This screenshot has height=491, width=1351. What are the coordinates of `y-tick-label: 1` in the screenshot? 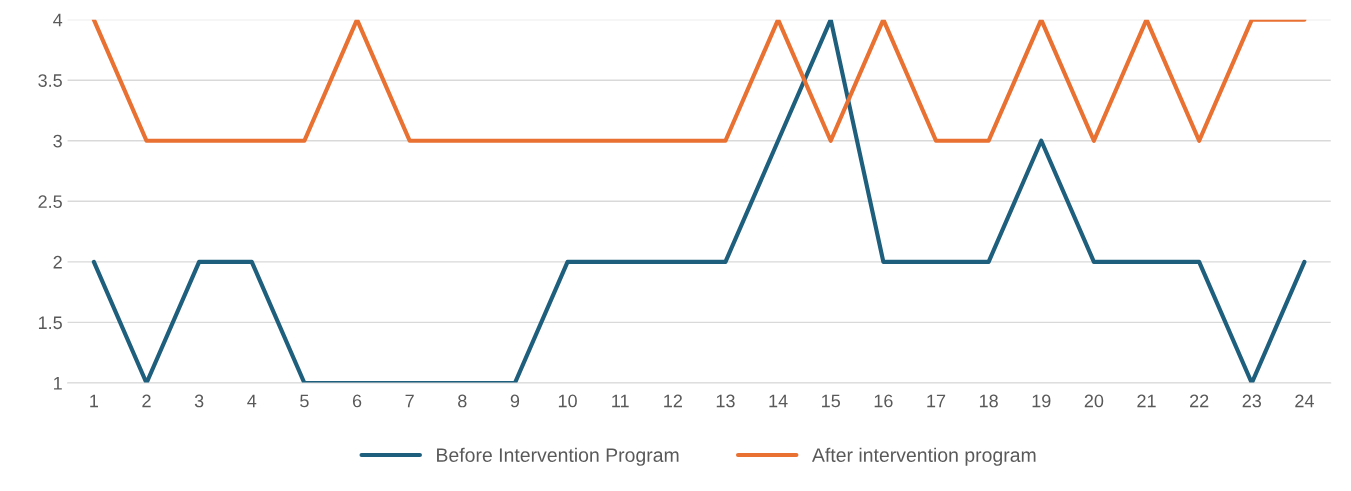 It's located at (58, 383).